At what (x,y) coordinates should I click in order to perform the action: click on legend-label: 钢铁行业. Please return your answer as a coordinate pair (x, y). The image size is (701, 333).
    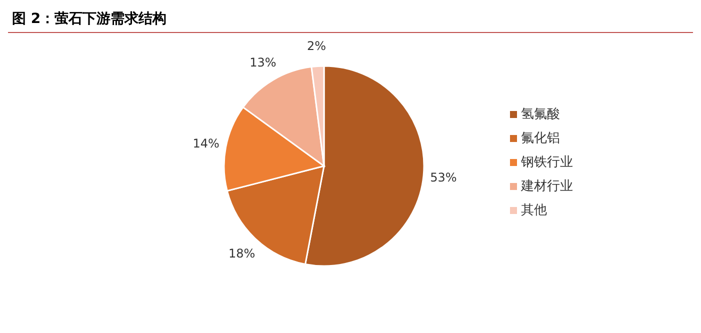
    Looking at the image, I should click on (547, 162).